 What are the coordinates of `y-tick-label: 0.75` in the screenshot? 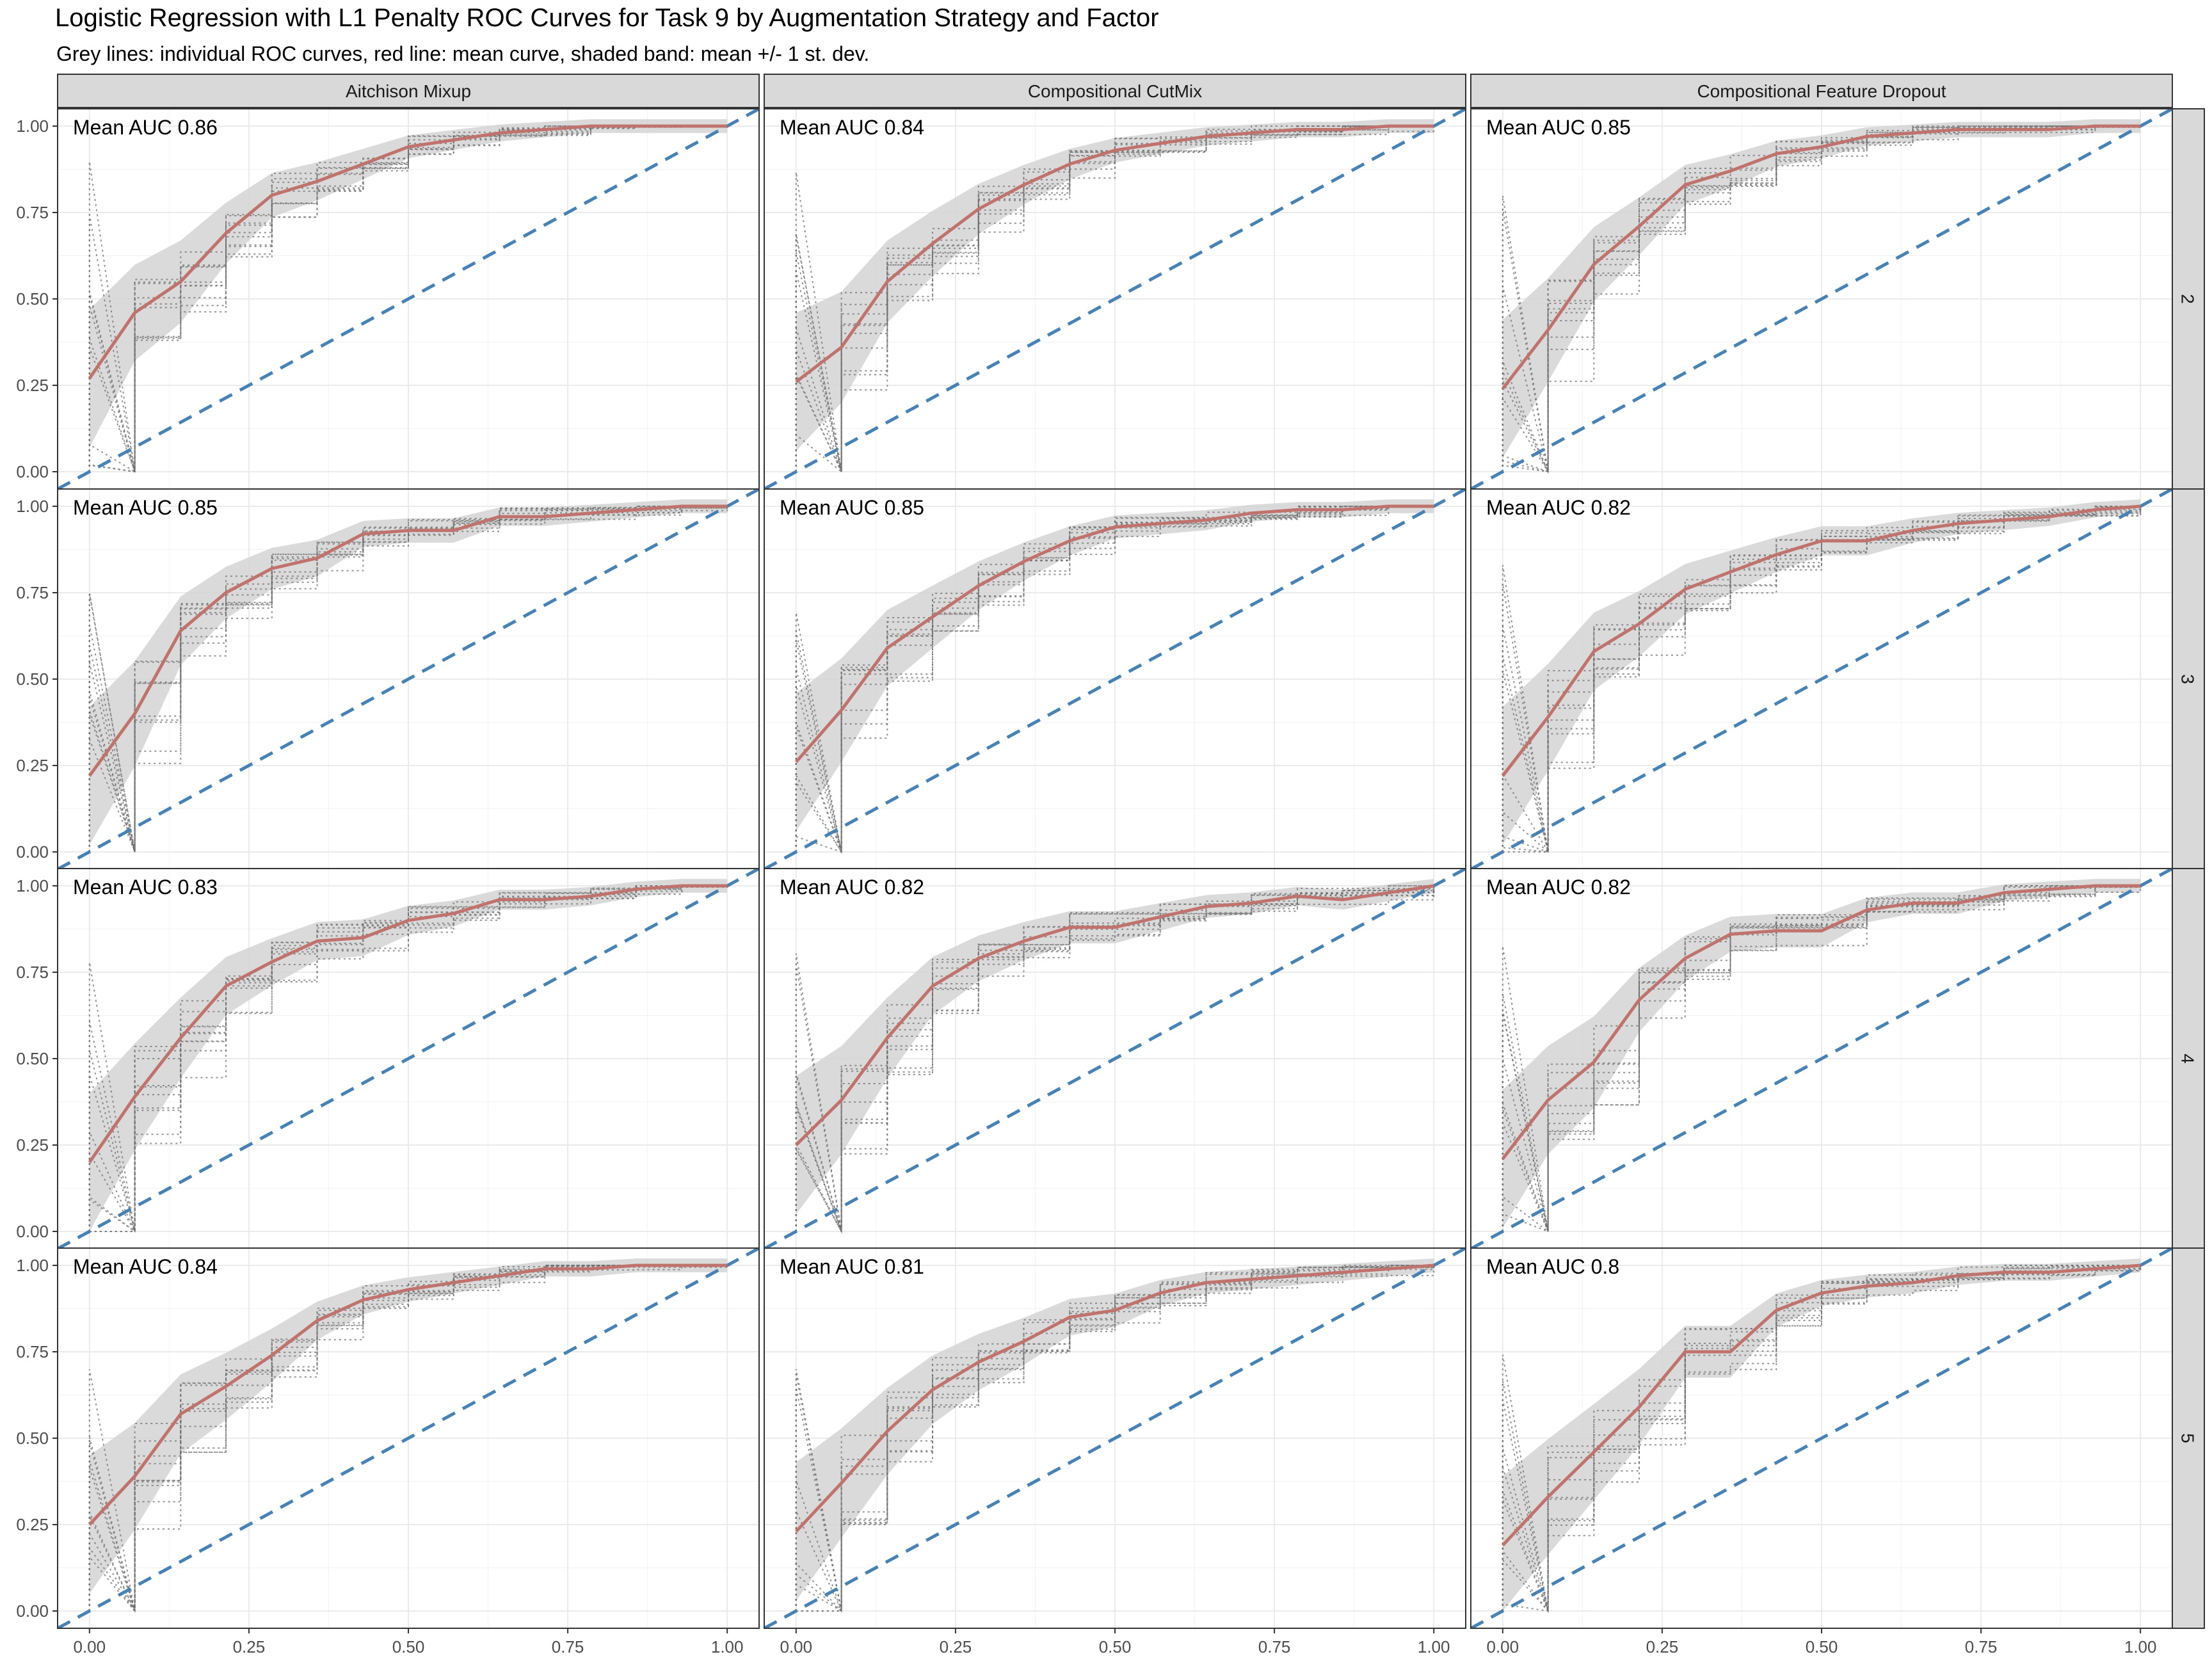 It's located at (32, 212).